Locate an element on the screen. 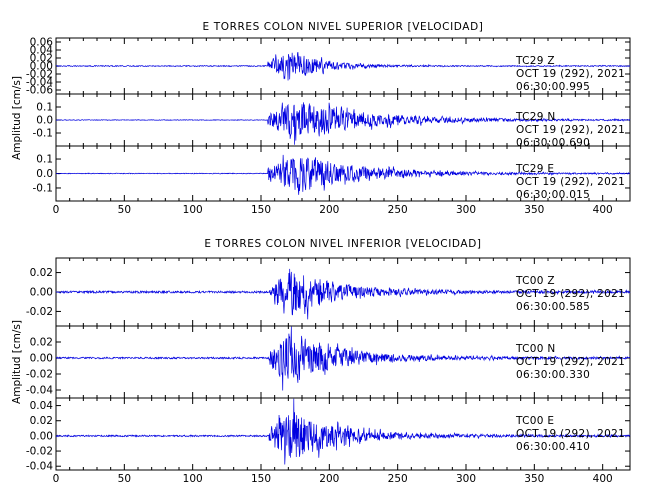 The height and width of the screenshot is (500, 650). station-component-label: TC29 E is located at coordinates (534, 169).